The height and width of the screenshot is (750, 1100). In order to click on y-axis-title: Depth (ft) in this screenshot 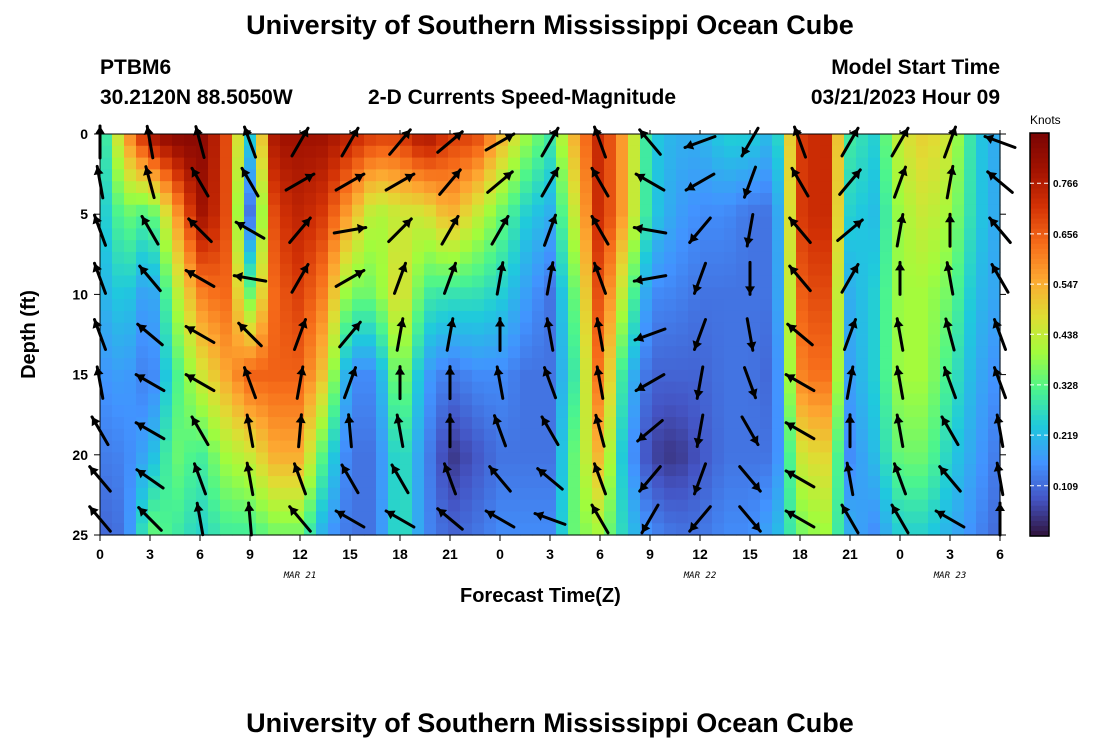, I will do `click(28, 334)`.